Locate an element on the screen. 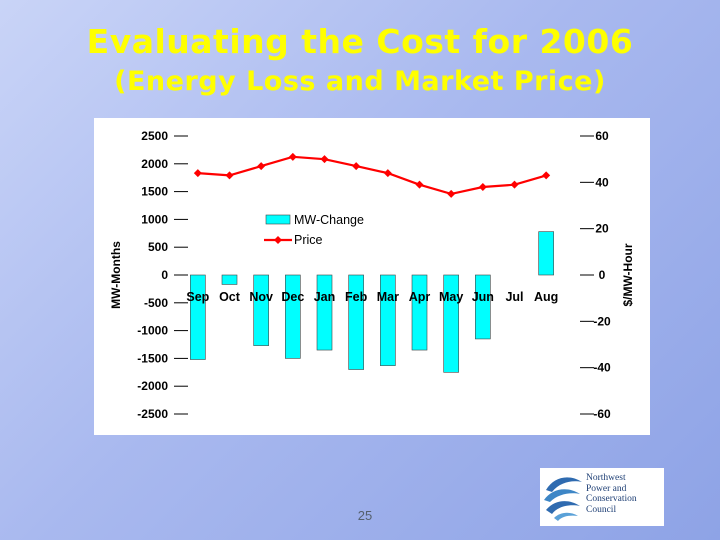 The height and width of the screenshot is (540, 720). category-label: Jan is located at coordinates (325, 297).